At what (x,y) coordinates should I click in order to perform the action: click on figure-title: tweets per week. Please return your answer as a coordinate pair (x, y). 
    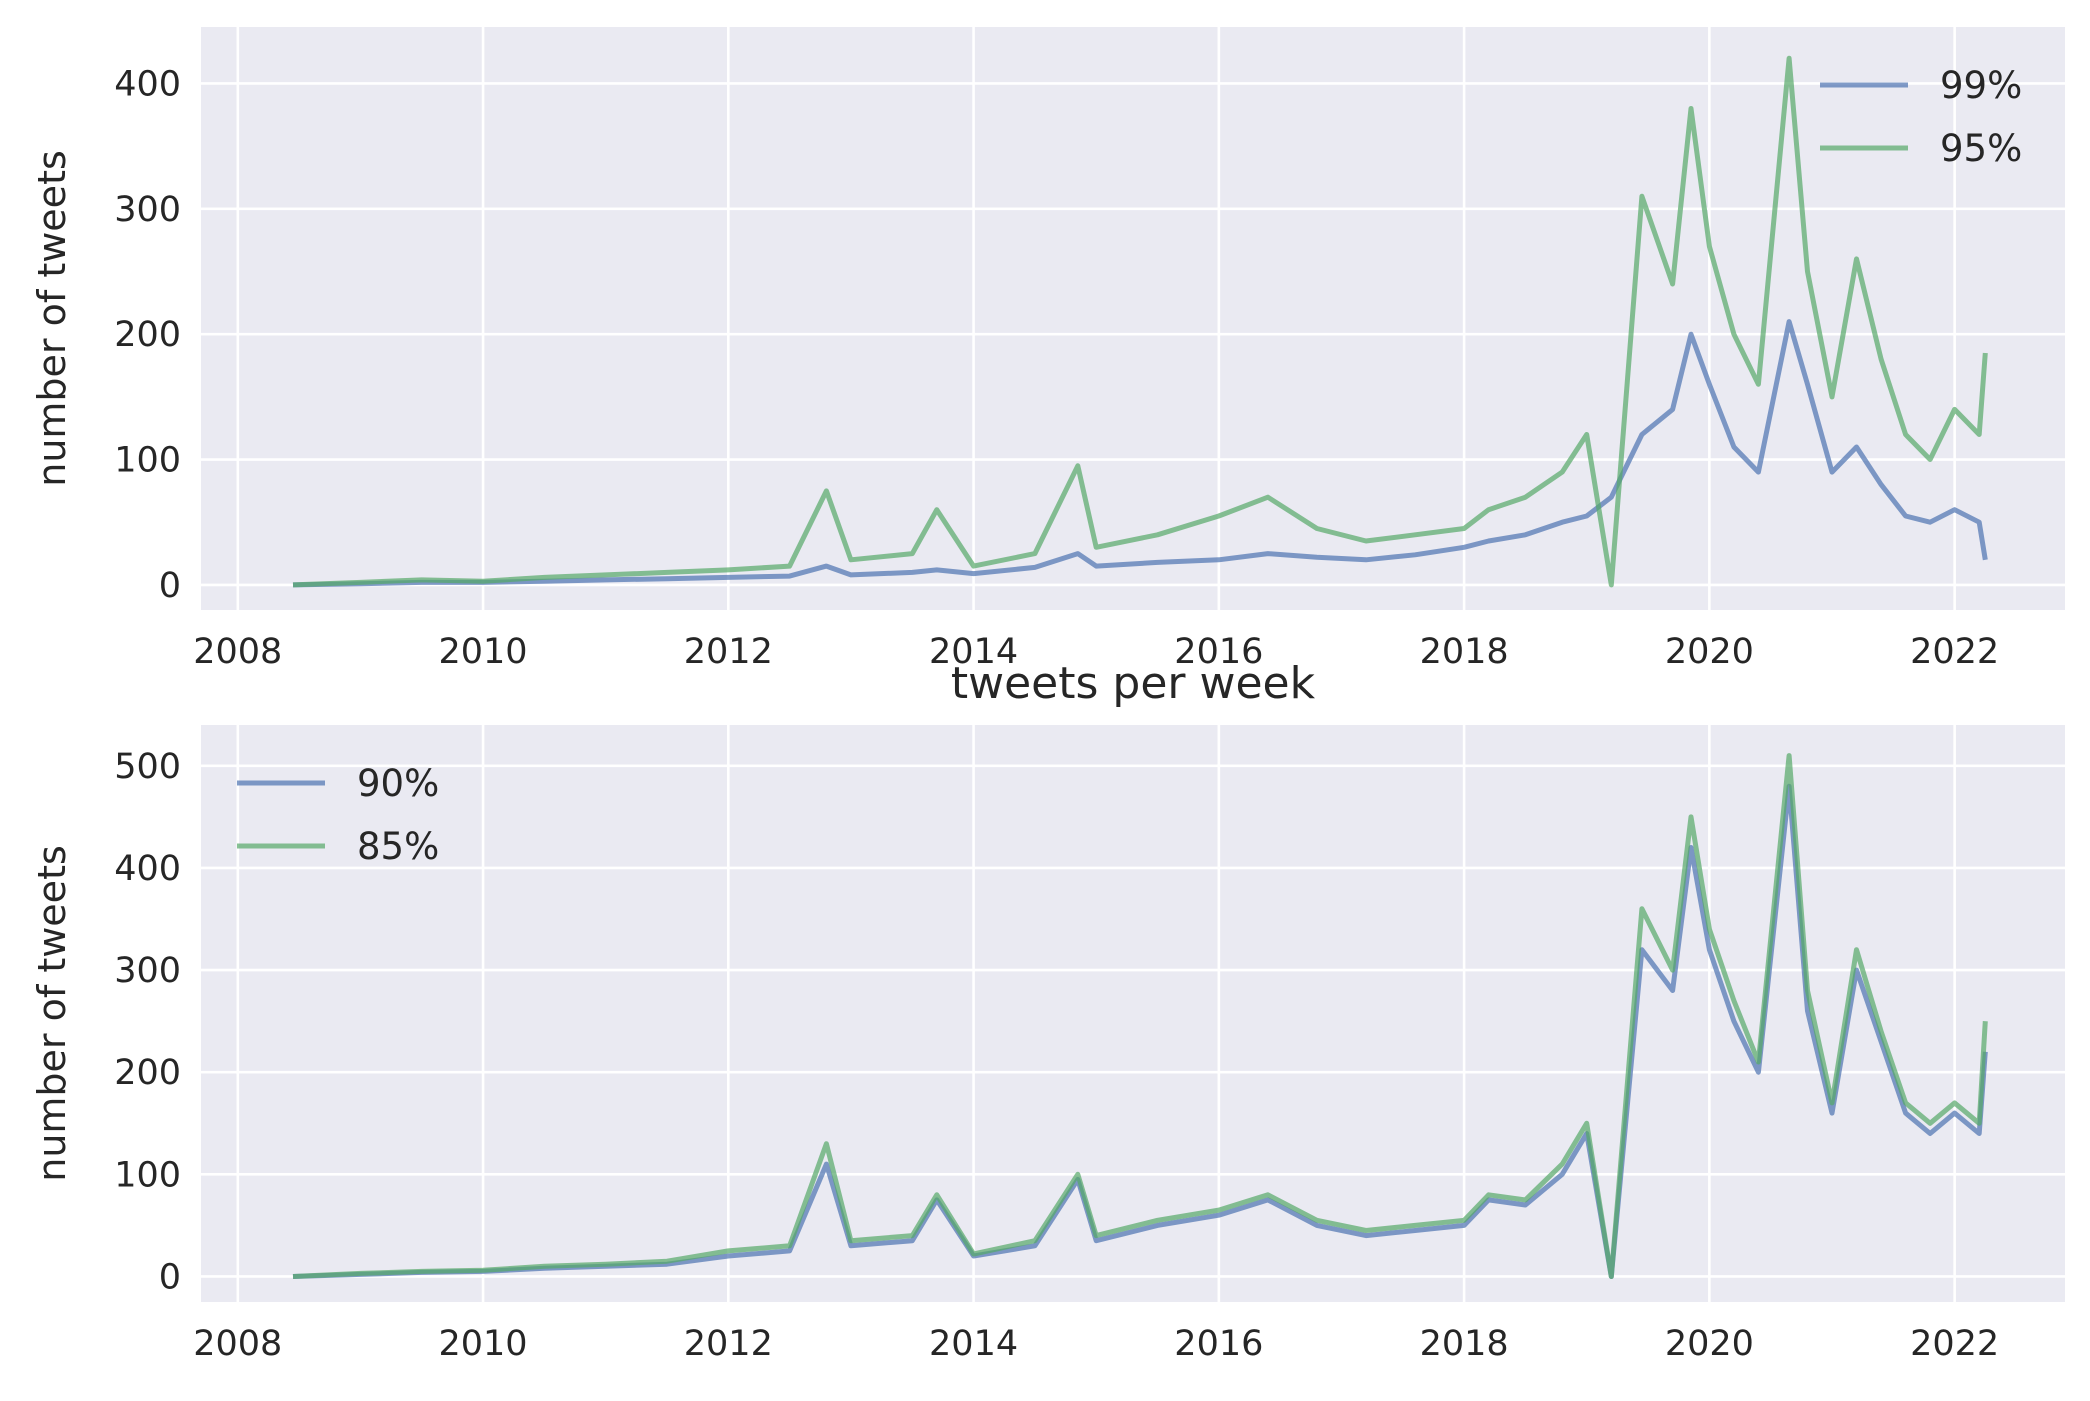
    Looking at the image, I should click on (1133, 683).